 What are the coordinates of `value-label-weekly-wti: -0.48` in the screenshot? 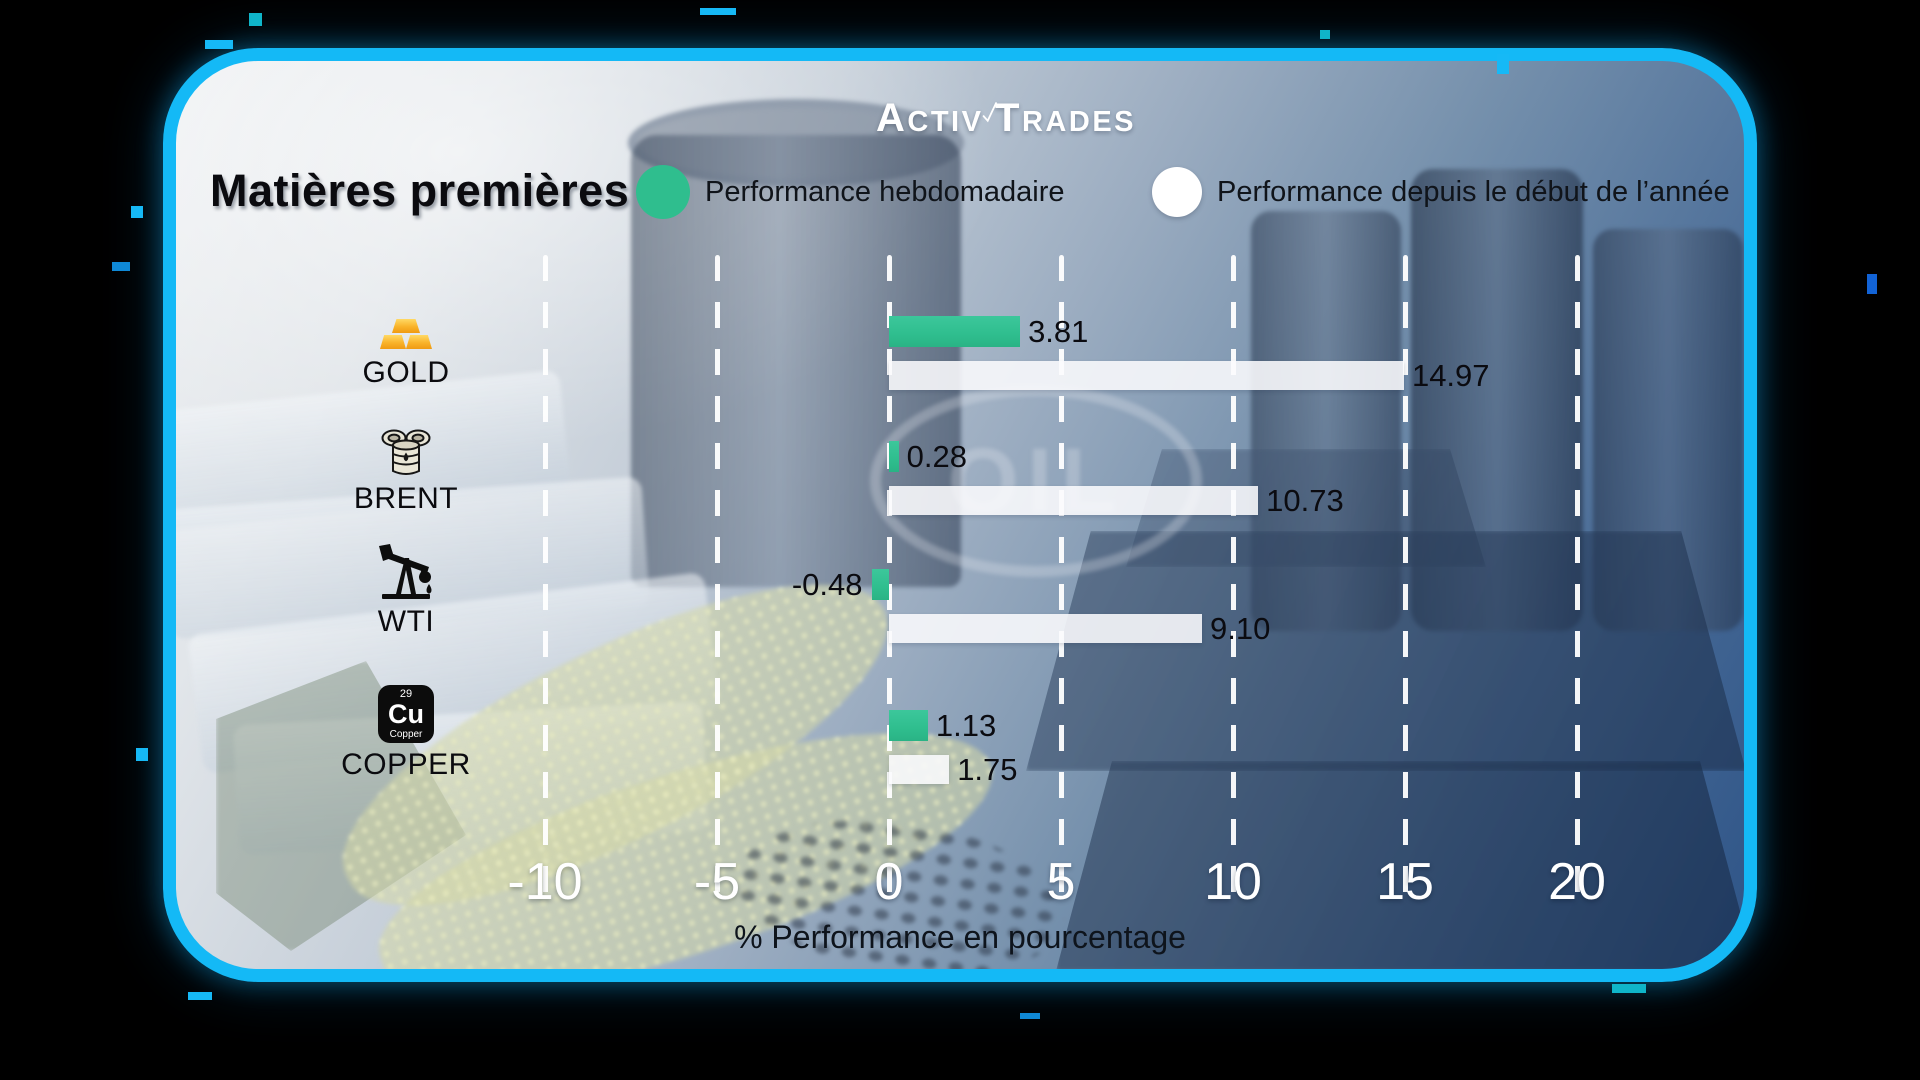 It's located at (827, 584).